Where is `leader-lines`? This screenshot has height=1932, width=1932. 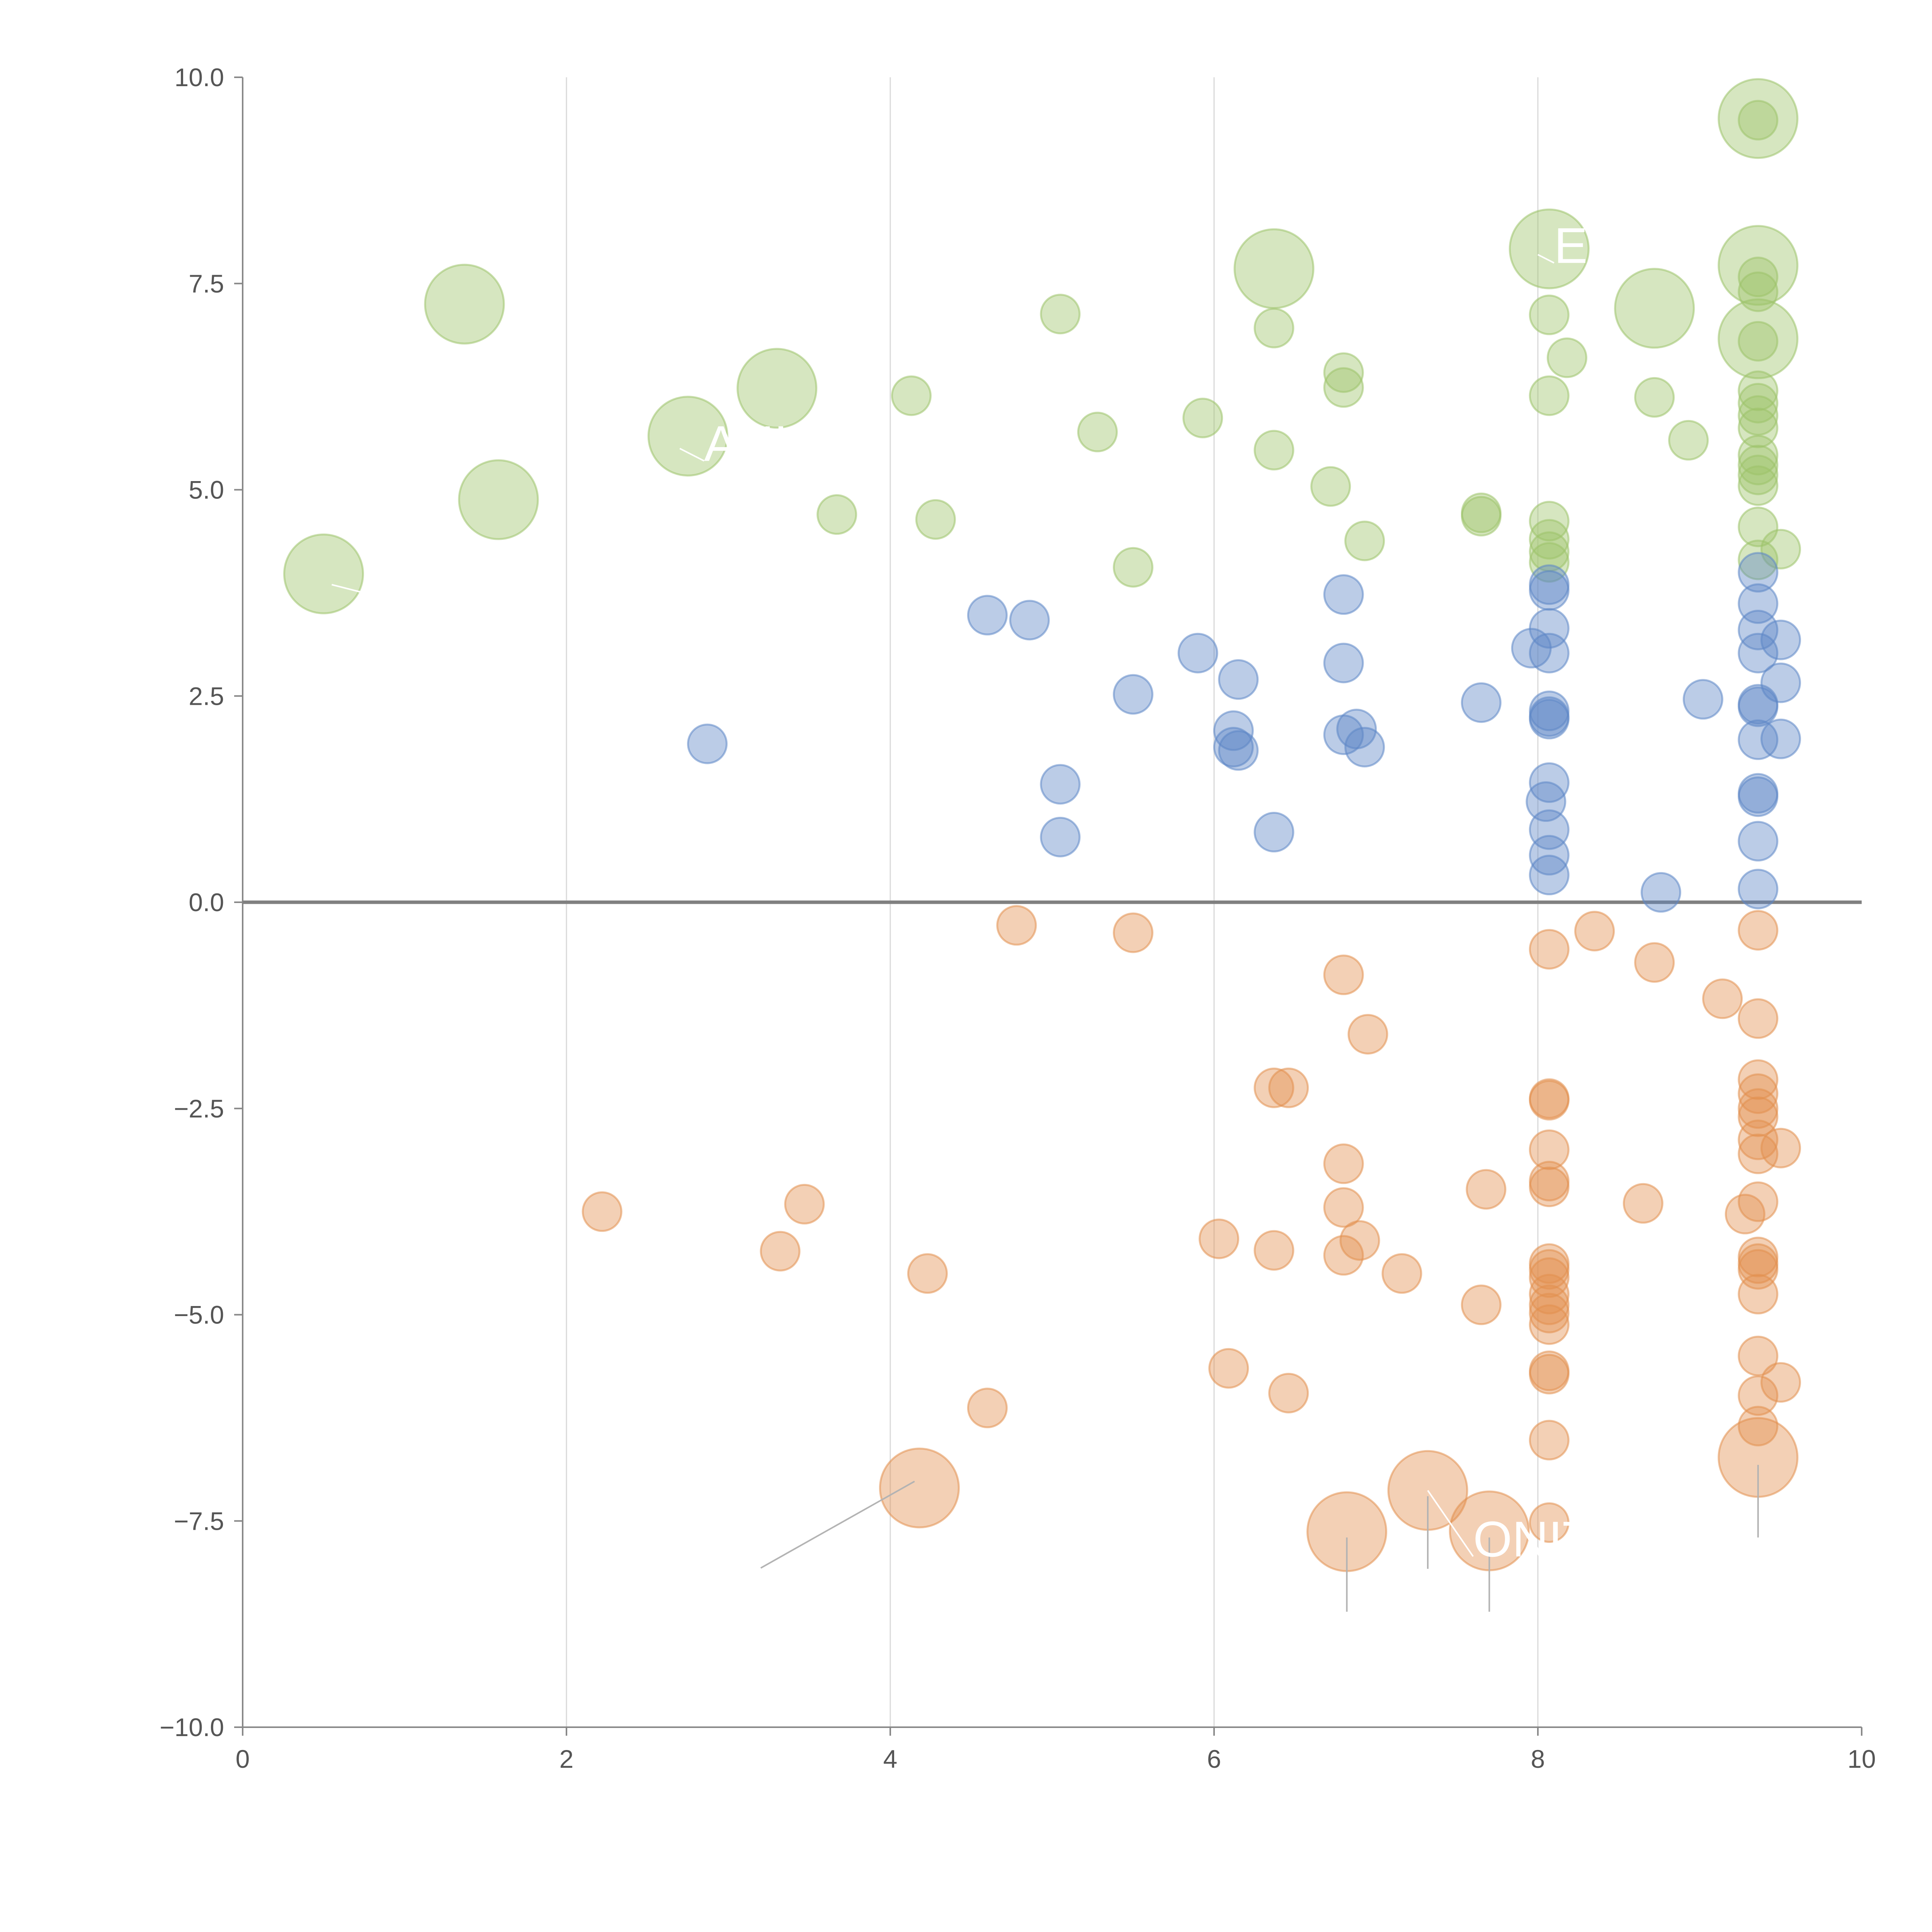
leader-lines is located at coordinates (1260, 1539).